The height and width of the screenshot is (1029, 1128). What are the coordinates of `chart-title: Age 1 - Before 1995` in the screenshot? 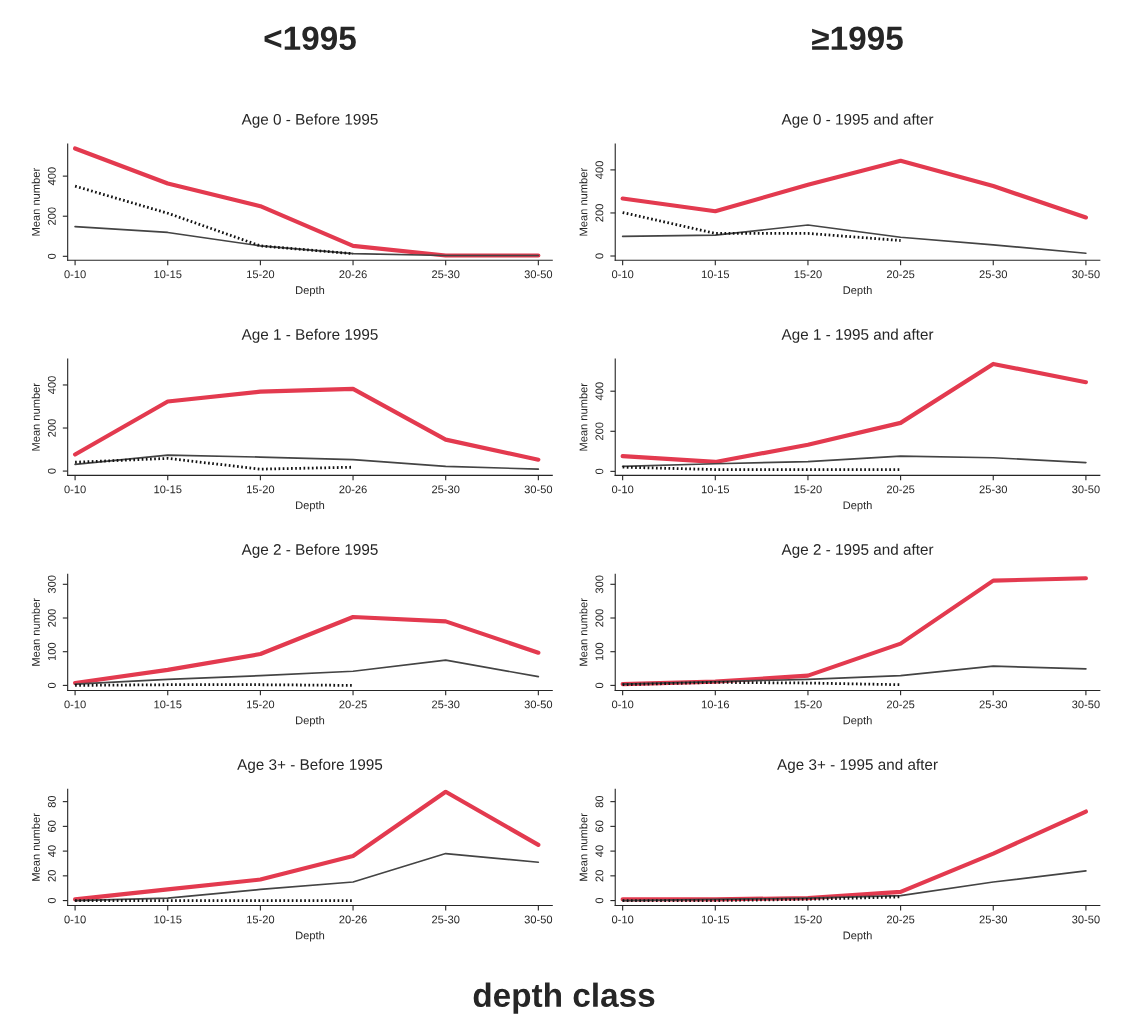 It's located at (309, 335).